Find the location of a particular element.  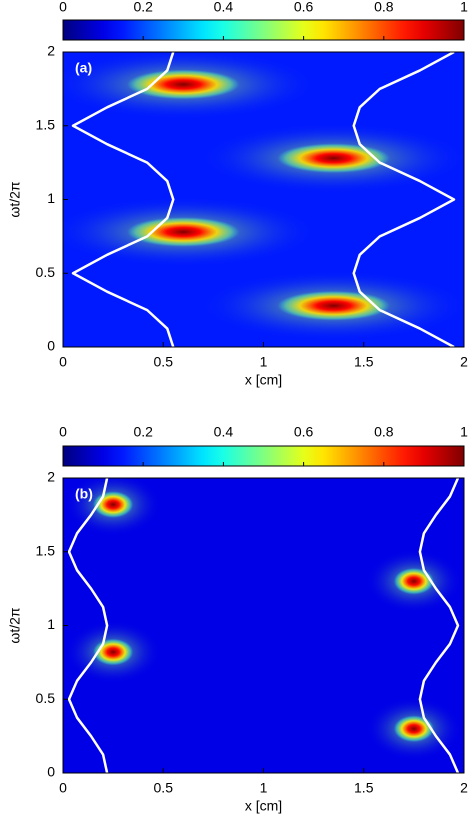

panel-label: (b) is located at coordinates (84, 494).